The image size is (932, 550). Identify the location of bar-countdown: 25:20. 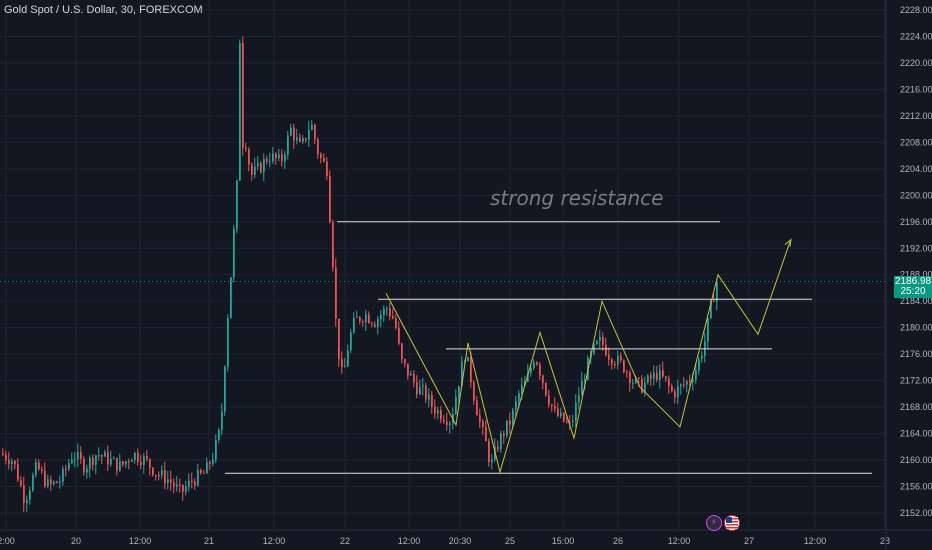
(913, 291).